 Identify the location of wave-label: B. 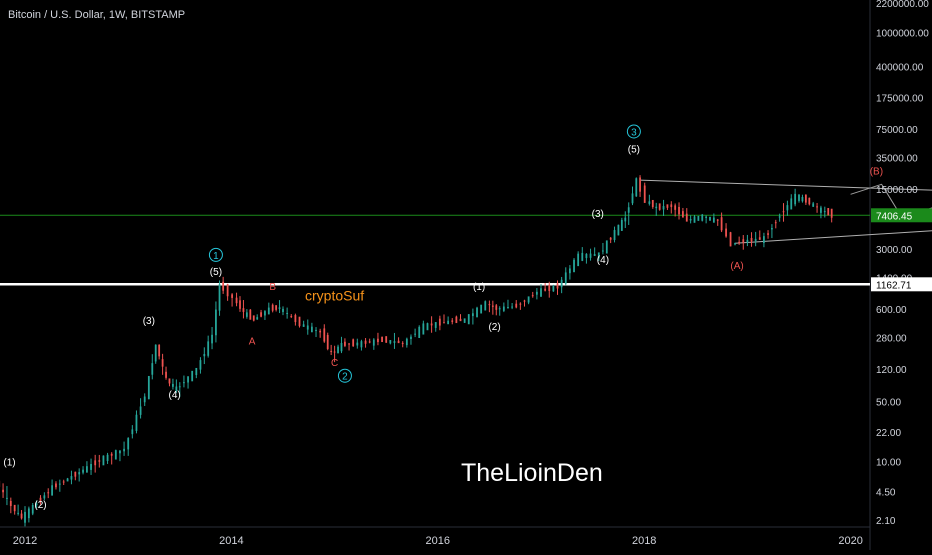
(272, 287).